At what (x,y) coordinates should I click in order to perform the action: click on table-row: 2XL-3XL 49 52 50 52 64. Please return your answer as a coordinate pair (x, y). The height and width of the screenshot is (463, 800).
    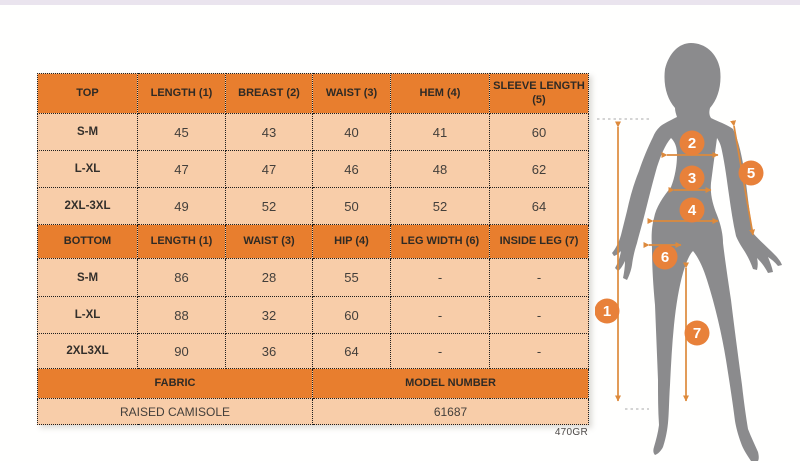
    Looking at the image, I should click on (313, 206).